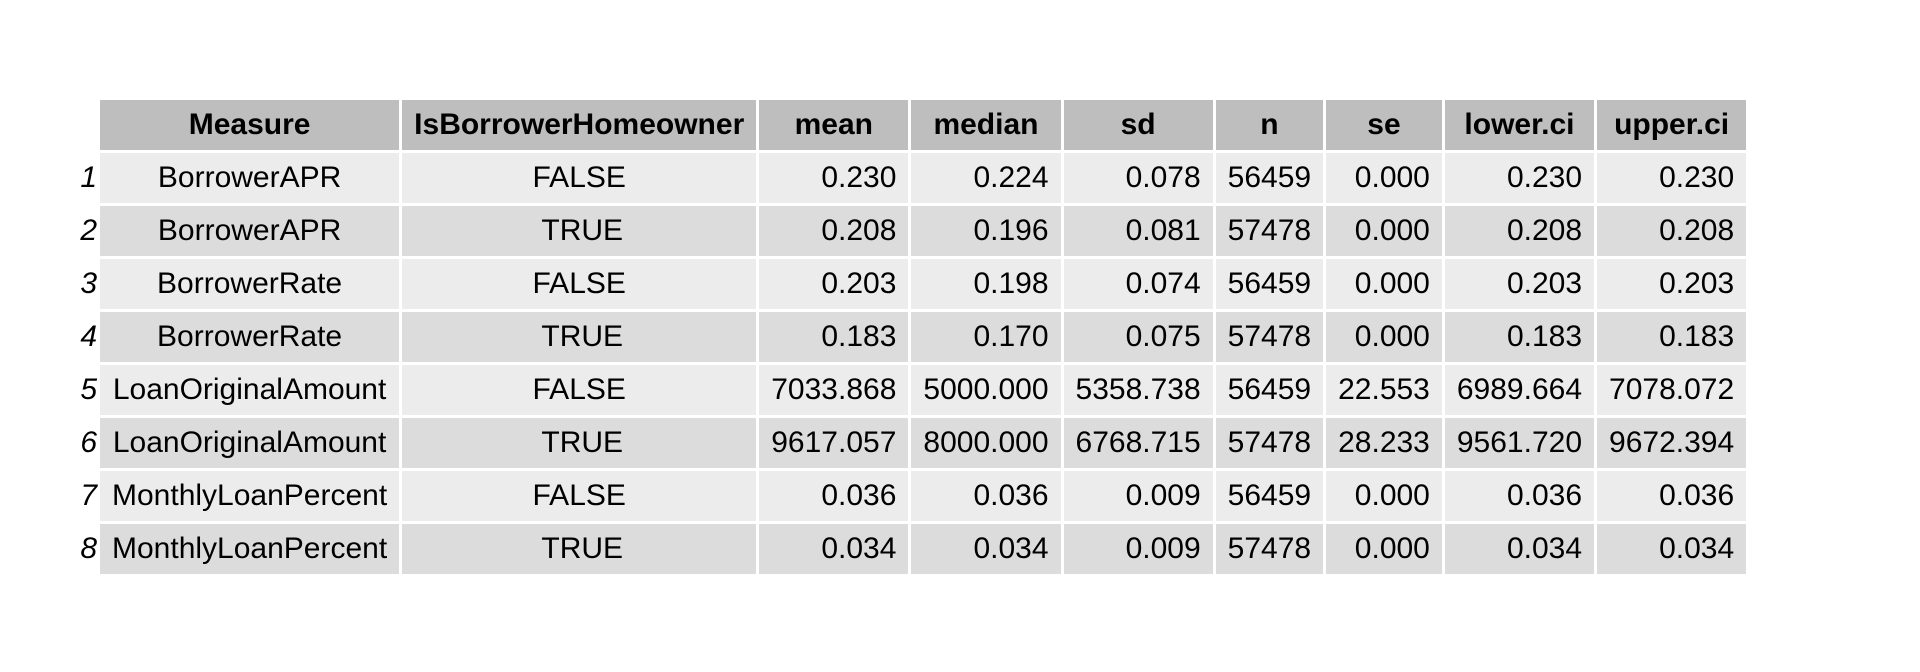 The width and height of the screenshot is (1920, 672). What do you see at coordinates (1672, 390) in the screenshot?
I see `cell-upper-ci: 7078.072` at bounding box center [1672, 390].